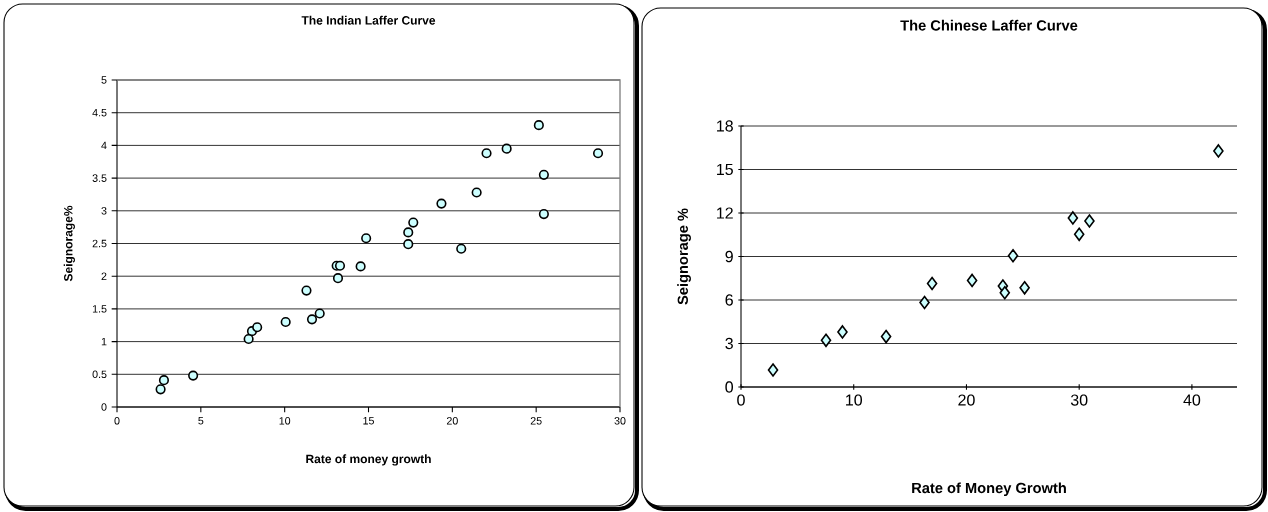  I want to click on x-tick-label: 25, so click(536, 421).